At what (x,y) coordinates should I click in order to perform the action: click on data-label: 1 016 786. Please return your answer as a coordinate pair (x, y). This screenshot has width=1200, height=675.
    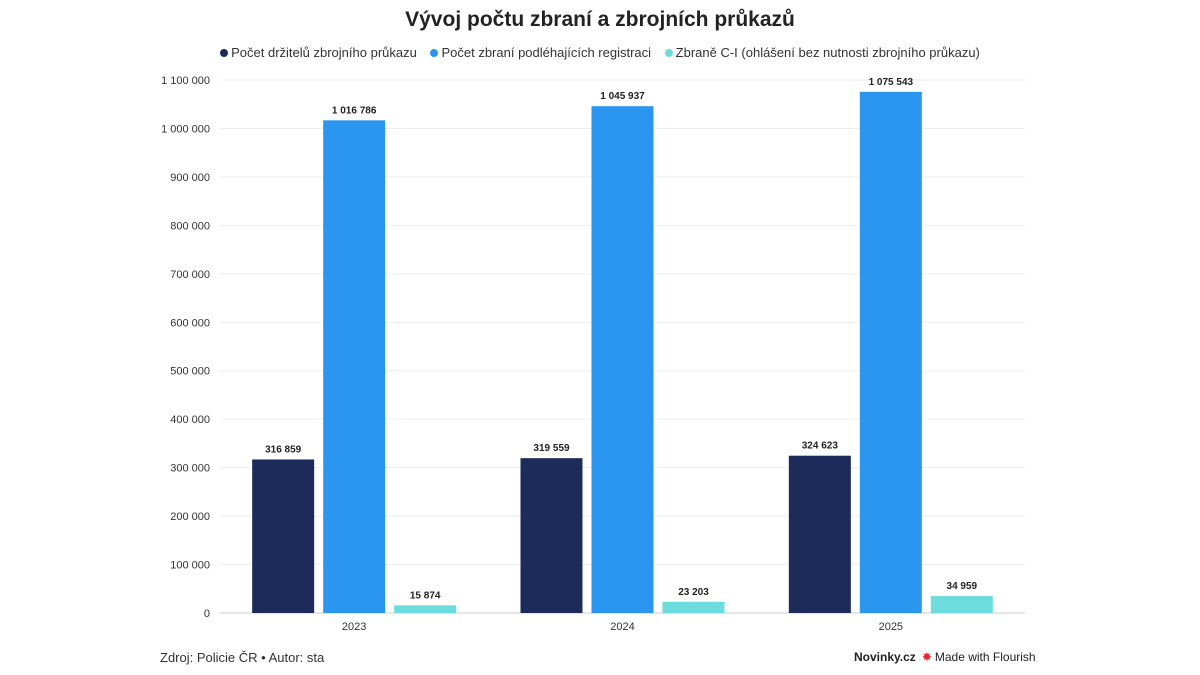
    Looking at the image, I should click on (354, 110).